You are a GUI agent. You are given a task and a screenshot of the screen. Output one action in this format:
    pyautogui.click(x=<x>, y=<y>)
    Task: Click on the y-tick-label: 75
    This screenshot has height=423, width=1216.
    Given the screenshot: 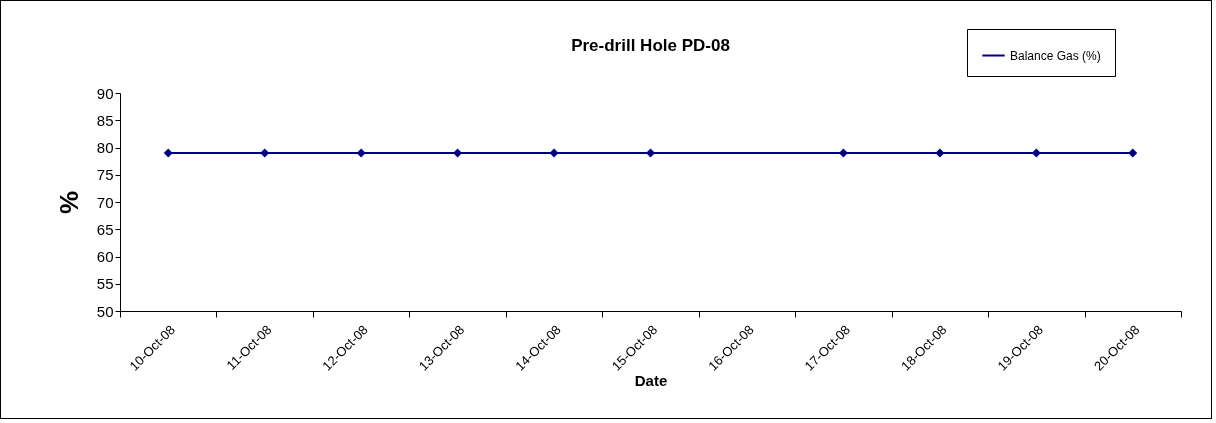 What is the action you would take?
    pyautogui.click(x=105, y=175)
    